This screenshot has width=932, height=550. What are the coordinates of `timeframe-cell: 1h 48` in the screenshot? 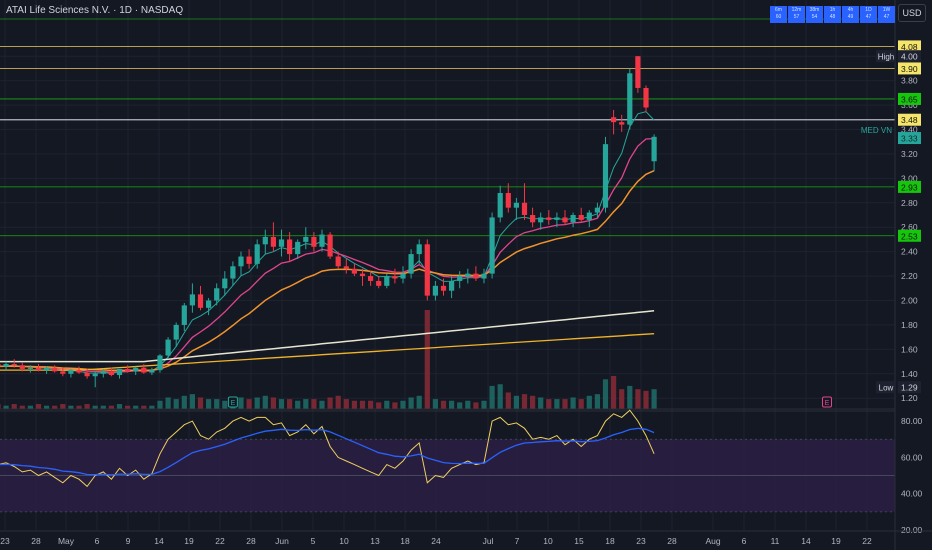 It's located at (832, 14).